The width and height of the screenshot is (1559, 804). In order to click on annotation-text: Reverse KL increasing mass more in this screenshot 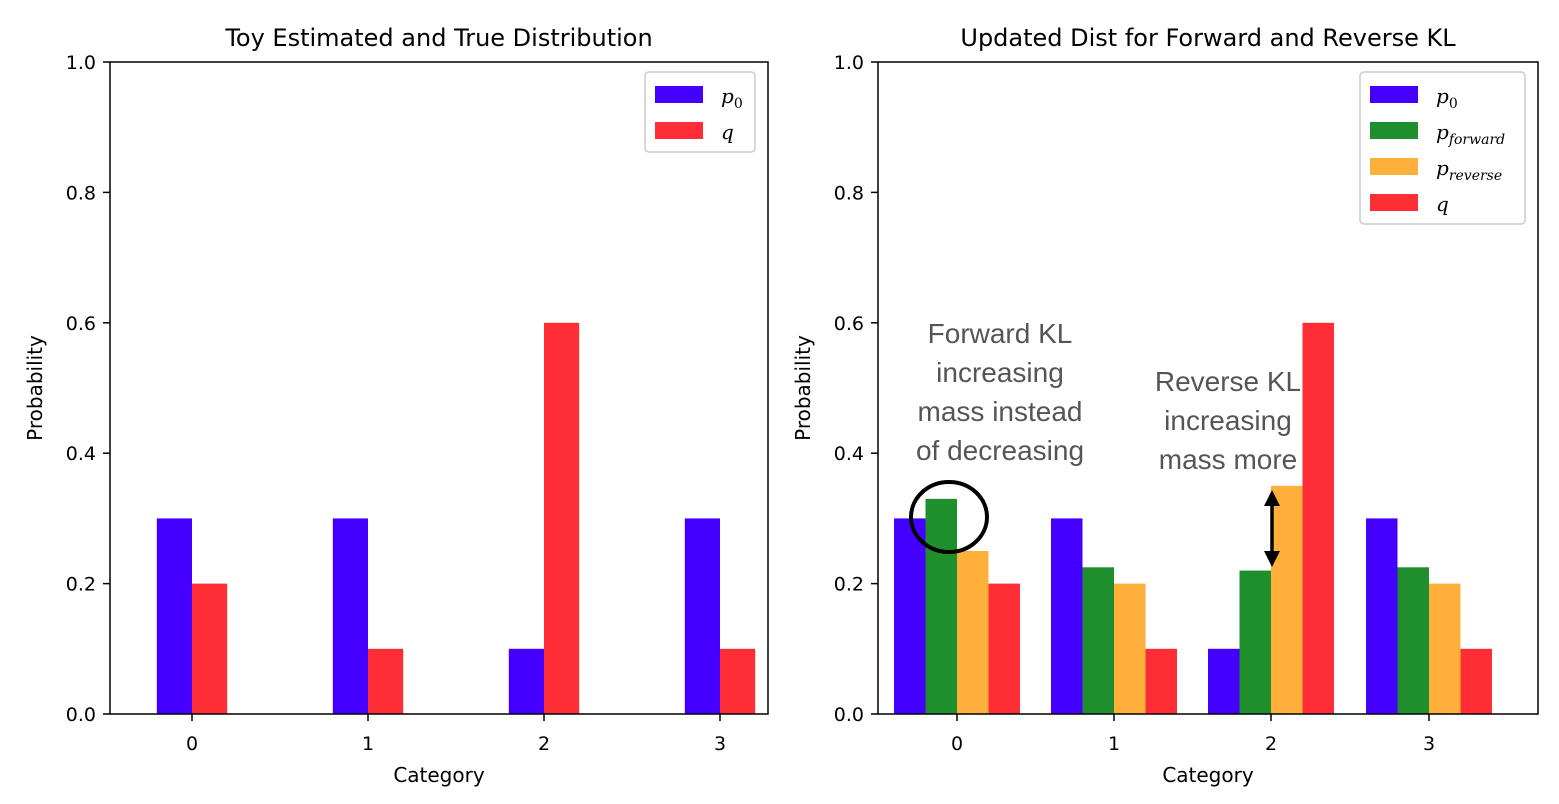, I will do `click(1228, 420)`.